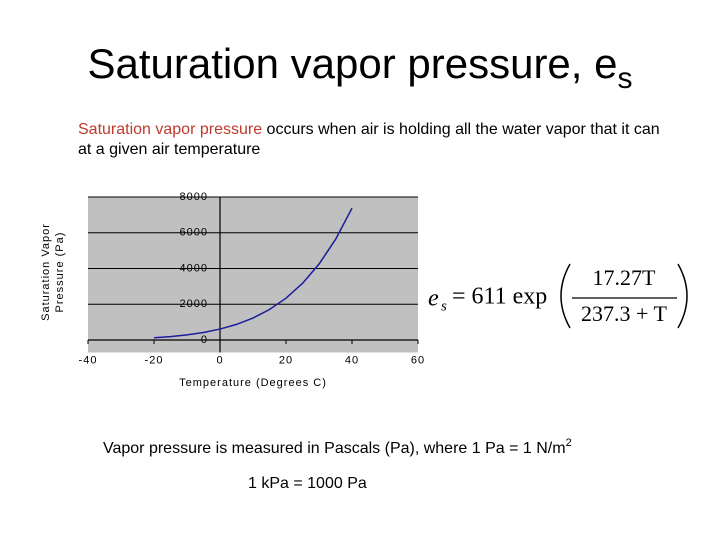 The height and width of the screenshot is (540, 720). What do you see at coordinates (307, 483) in the screenshot?
I see `note: 1 kPa = 1000 Pa` at bounding box center [307, 483].